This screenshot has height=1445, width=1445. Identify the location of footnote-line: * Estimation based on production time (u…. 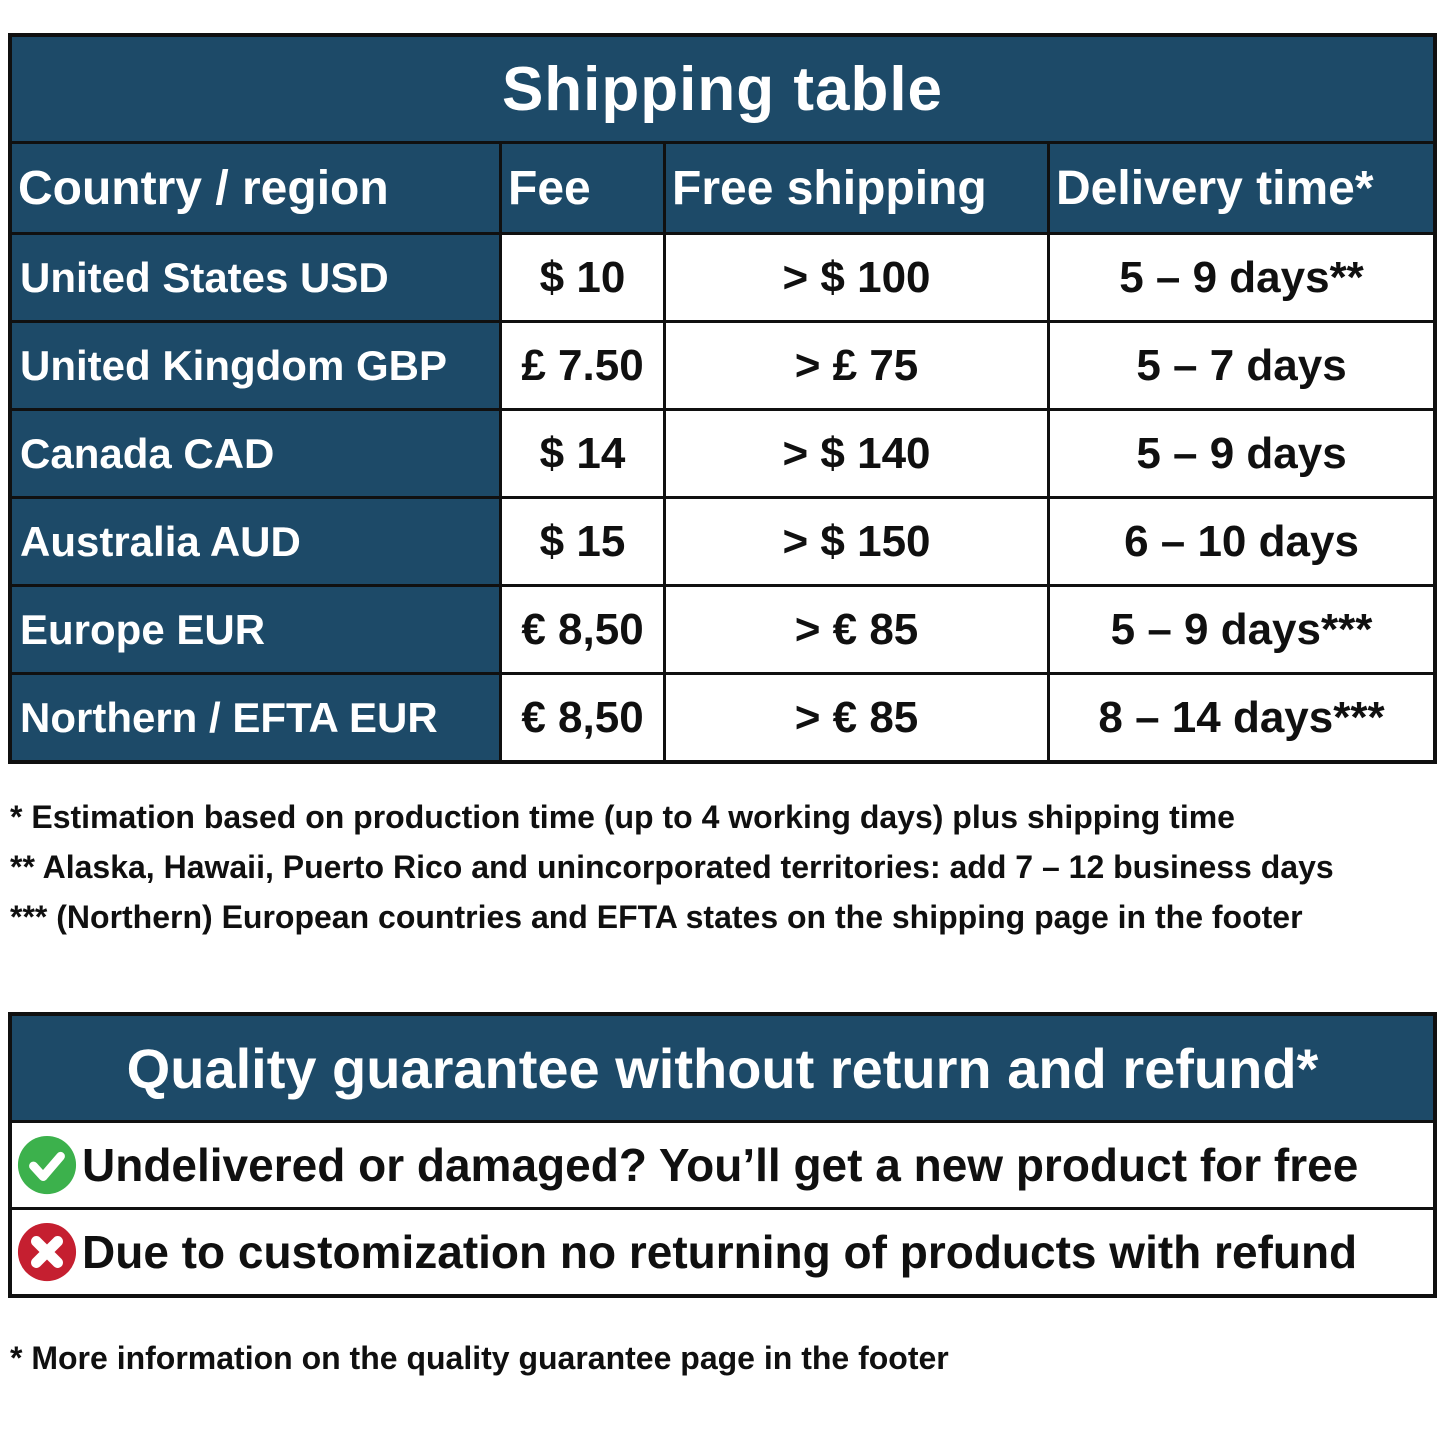
(622, 817).